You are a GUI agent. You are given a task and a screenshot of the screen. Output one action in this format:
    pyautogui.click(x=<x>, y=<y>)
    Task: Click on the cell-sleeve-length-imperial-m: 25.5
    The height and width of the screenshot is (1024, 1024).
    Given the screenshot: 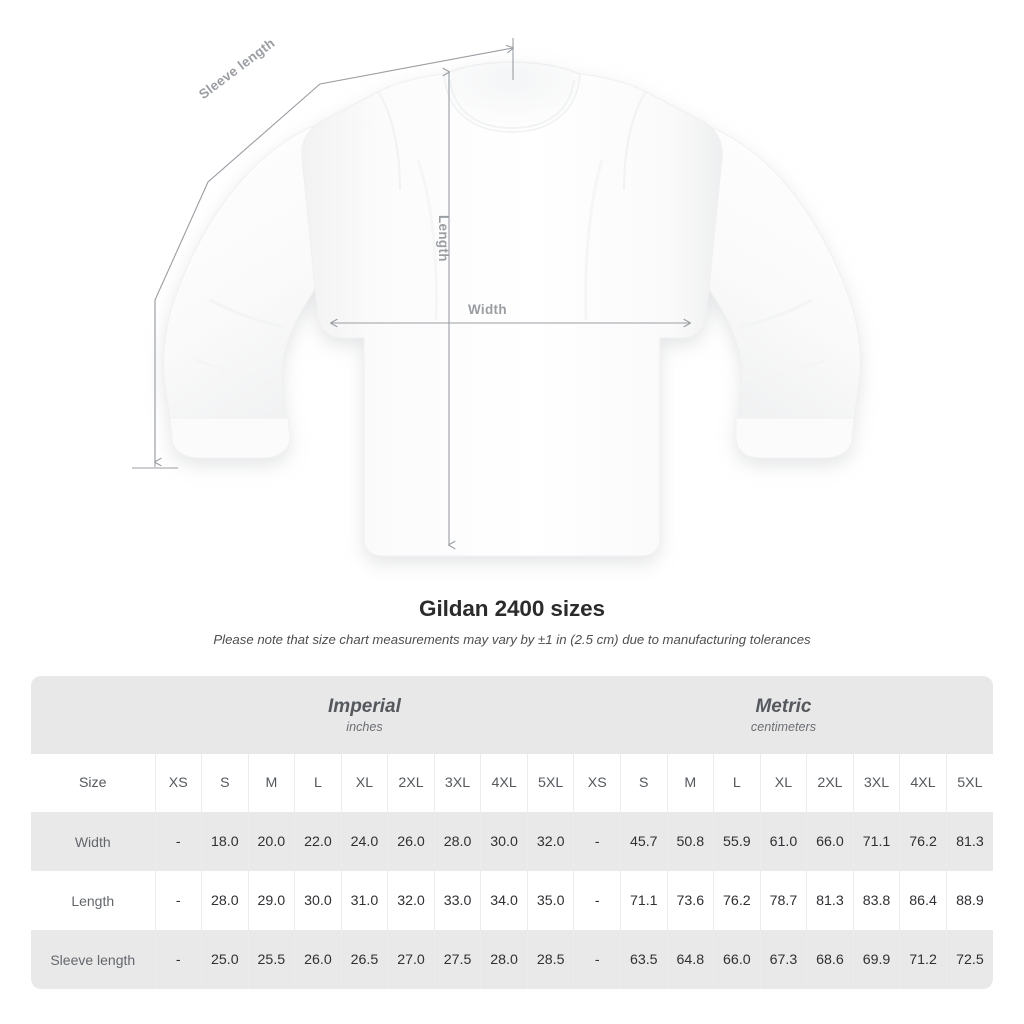 What is the action you would take?
    pyautogui.click(x=271, y=959)
    